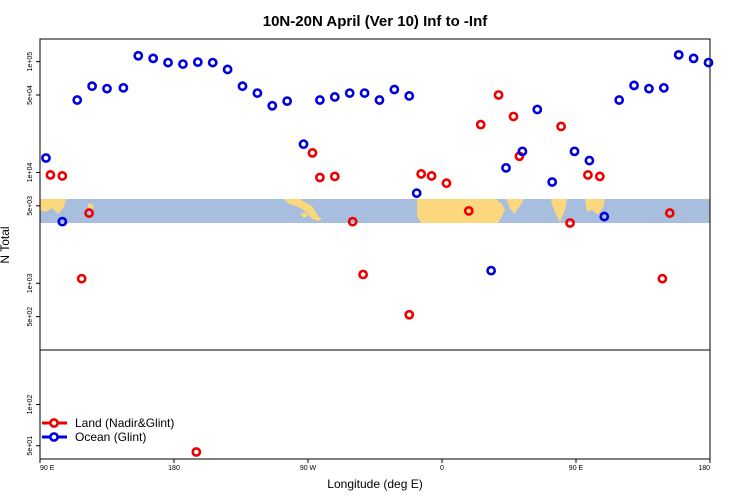  I want to click on y-tick-label: 5e+01, so click(30, 446).